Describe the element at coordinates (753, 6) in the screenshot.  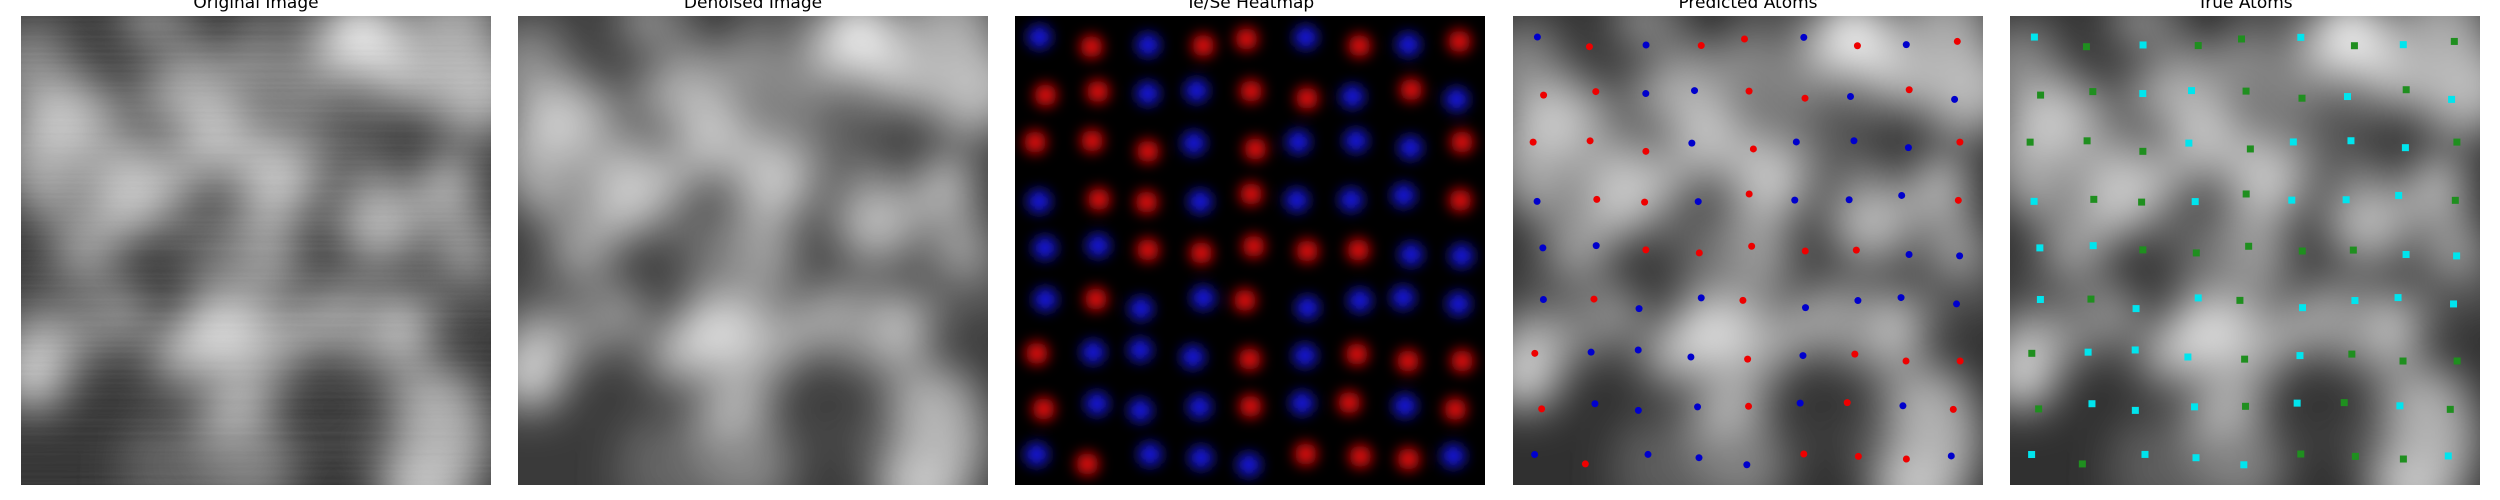
I see `panel-title: Denoised Image` at that location.